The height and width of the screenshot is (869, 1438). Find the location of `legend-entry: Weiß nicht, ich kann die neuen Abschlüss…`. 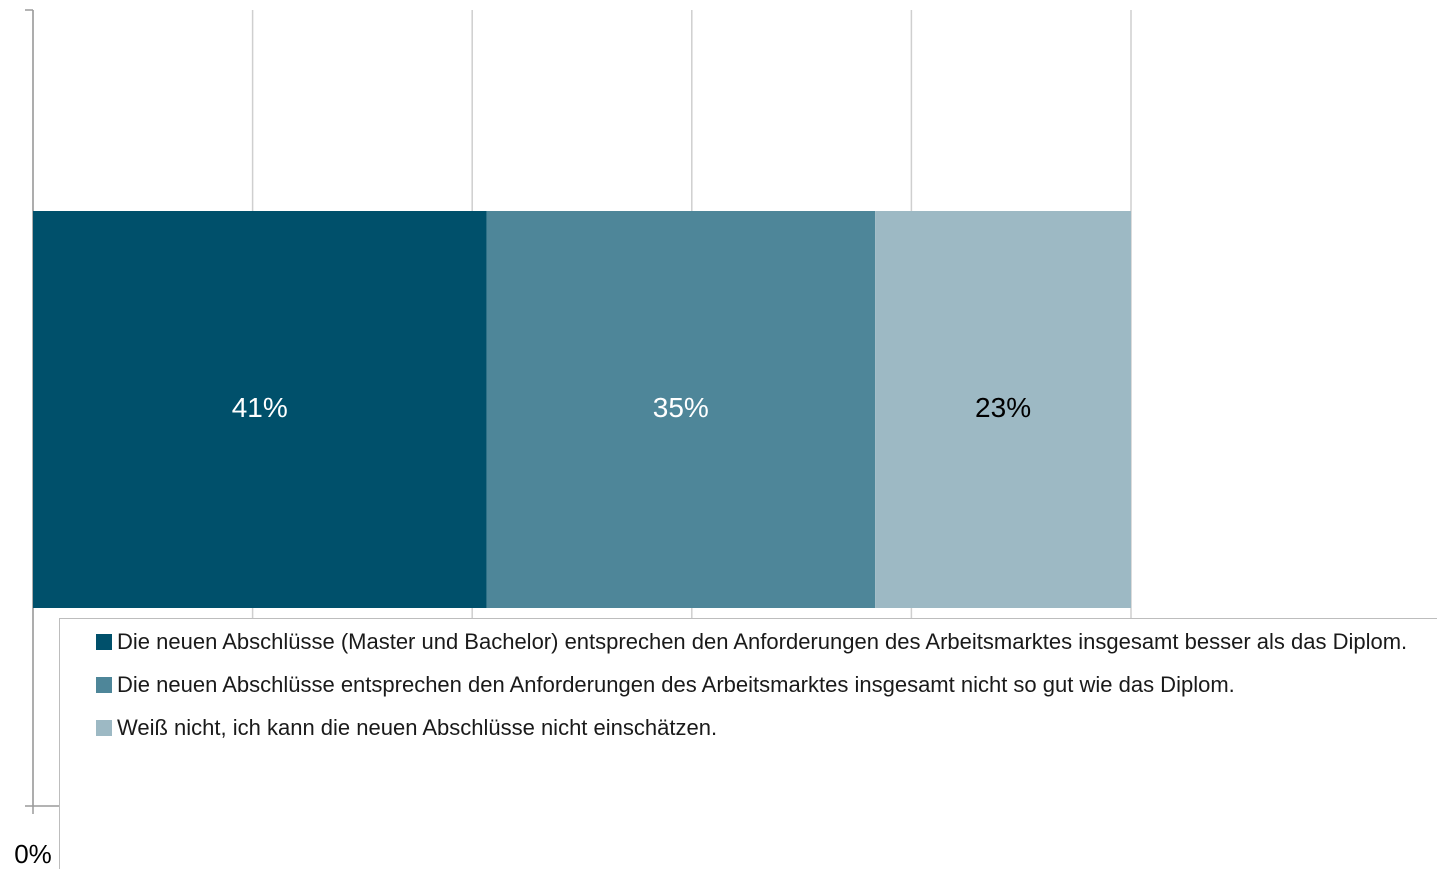

legend-entry: Weiß nicht, ich kann die neuen Abschlüss… is located at coordinates (766, 728).